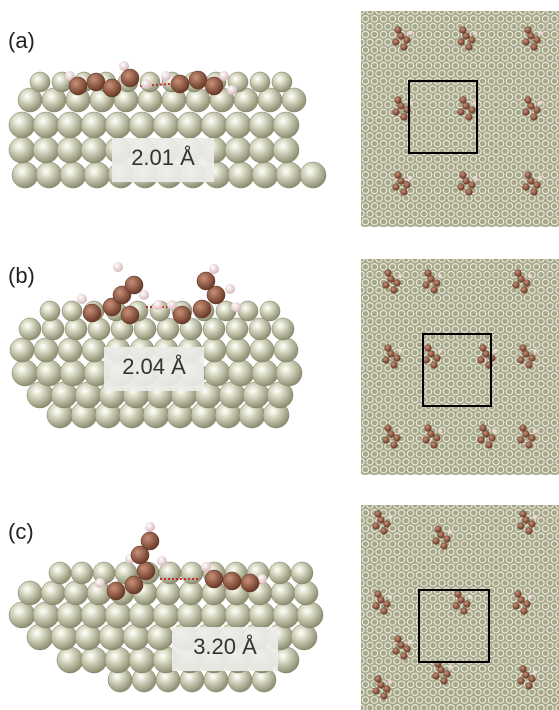 The height and width of the screenshot is (710, 559). I want to click on panel-label: (a), so click(21, 40).